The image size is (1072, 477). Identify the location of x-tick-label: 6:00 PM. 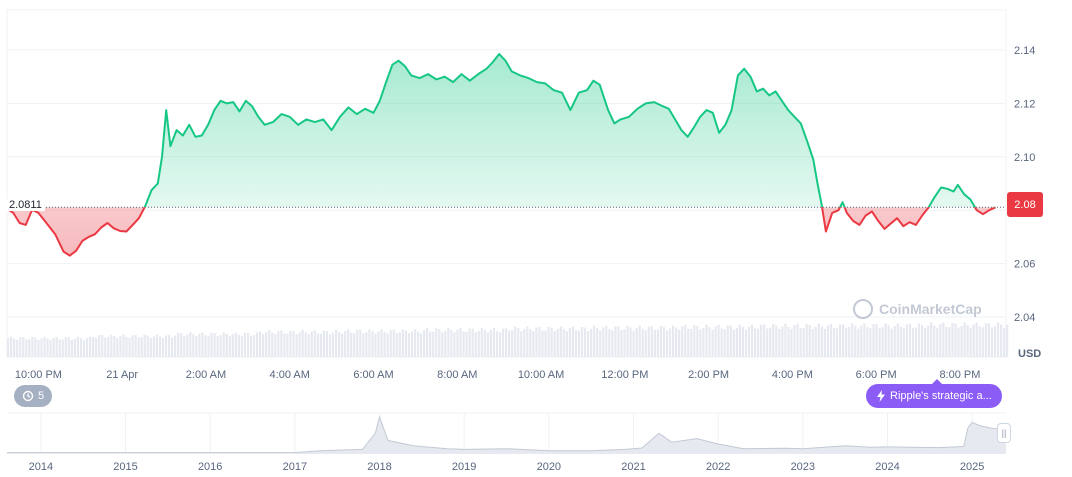
(876, 375).